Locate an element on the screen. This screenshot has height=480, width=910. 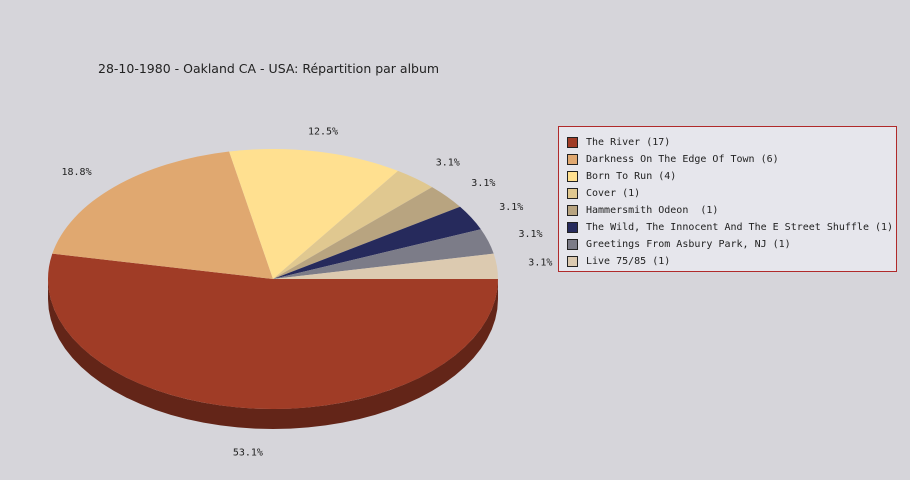
legend-item-3: Cover (1) is located at coordinates (727, 193).